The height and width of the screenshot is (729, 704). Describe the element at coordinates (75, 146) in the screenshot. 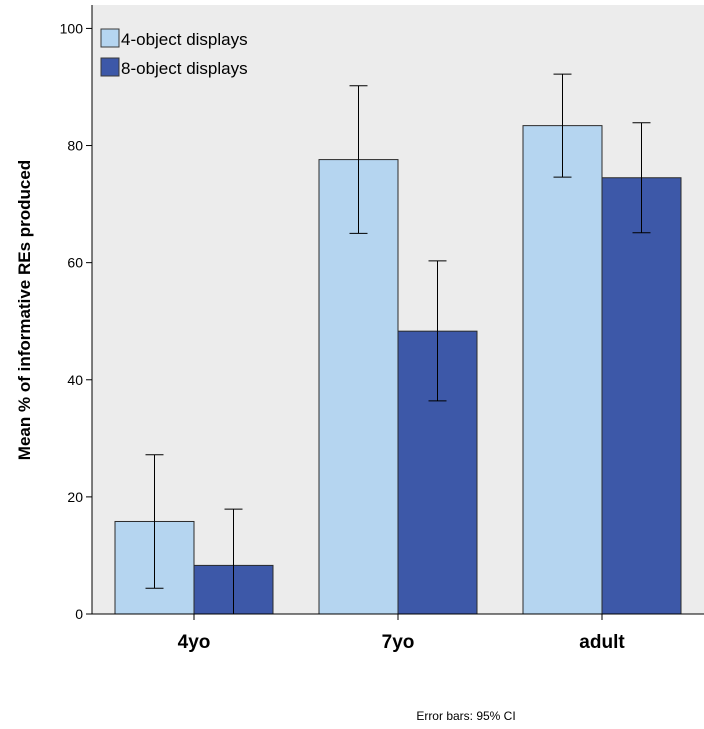

I see `y-tick-label: 80` at that location.